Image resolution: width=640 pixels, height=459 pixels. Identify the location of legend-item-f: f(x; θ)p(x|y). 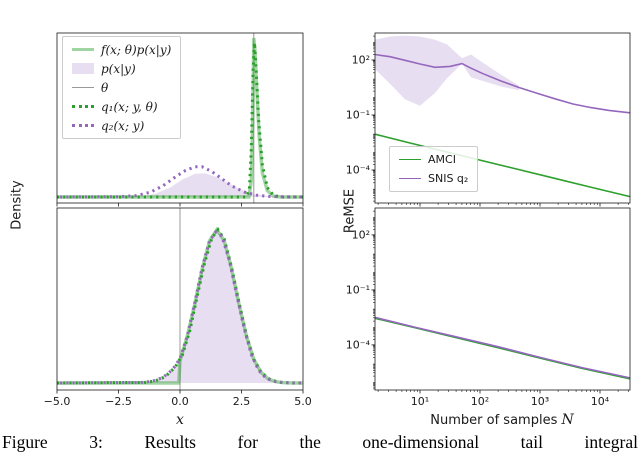
(121, 49).